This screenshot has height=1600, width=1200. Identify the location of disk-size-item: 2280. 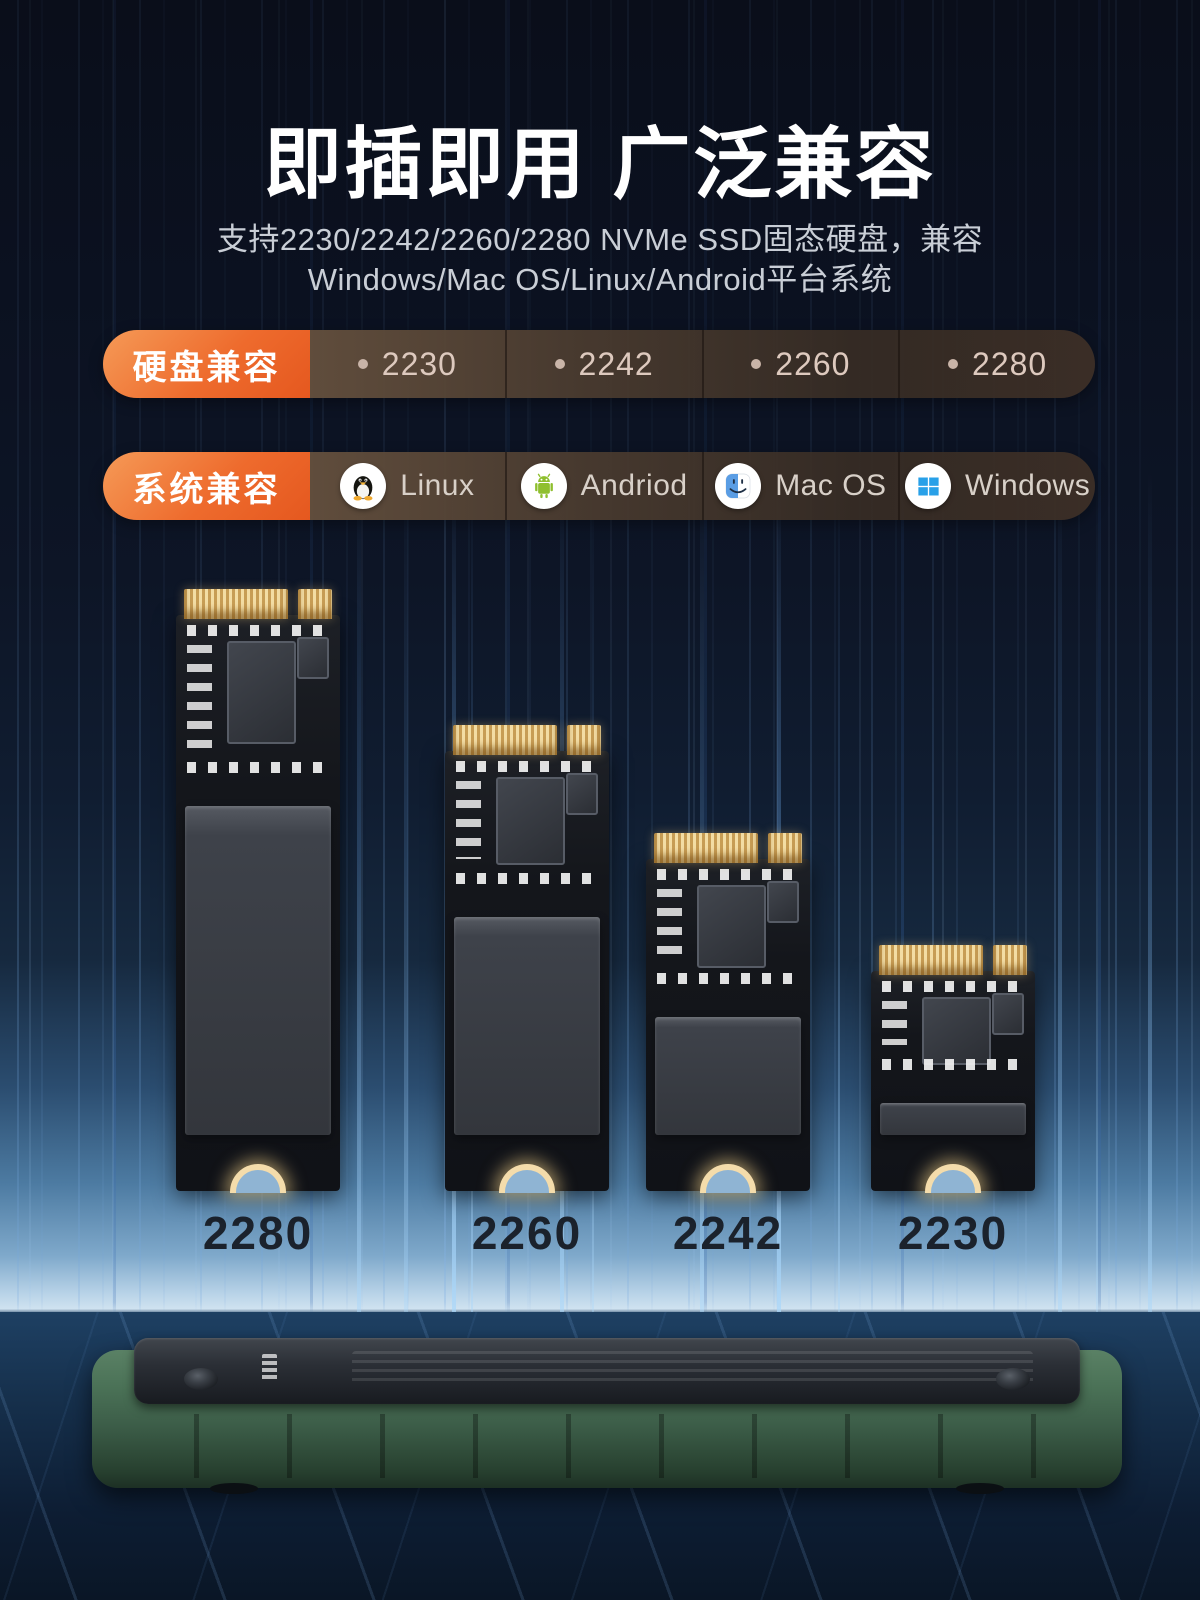
(996, 364).